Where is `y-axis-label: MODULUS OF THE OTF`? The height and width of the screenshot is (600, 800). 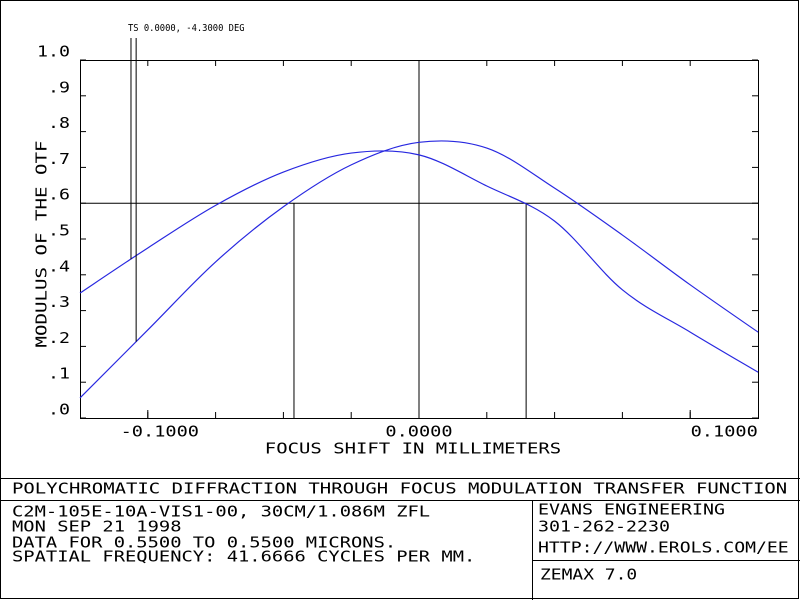 y-axis-label: MODULUS OF THE OTF is located at coordinates (42, 244).